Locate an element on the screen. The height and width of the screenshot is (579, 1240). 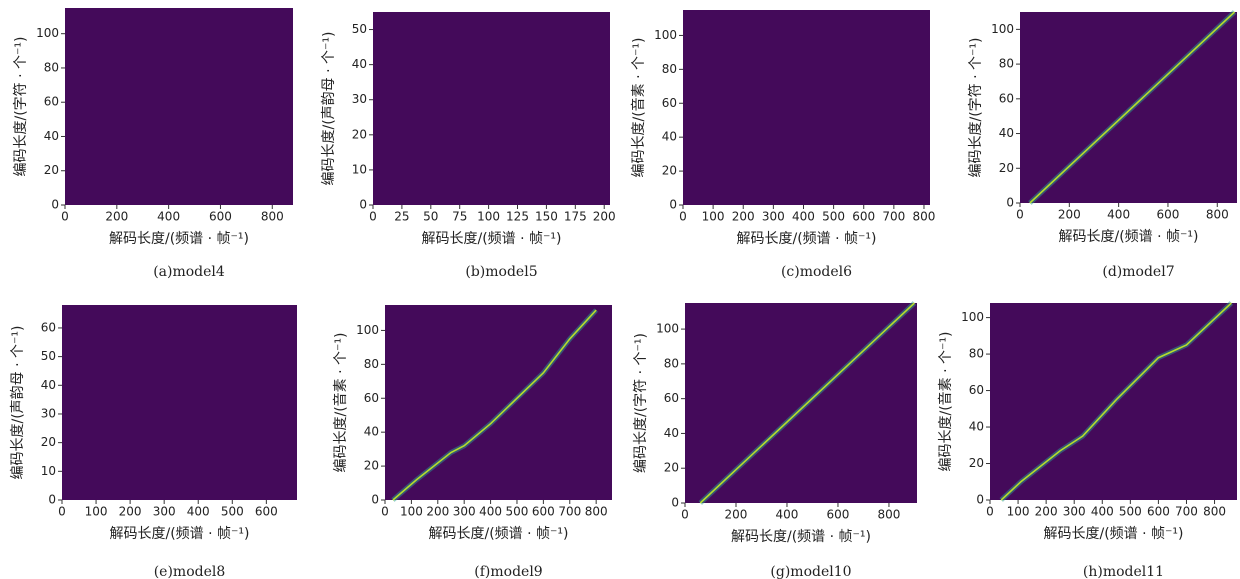
x-tick-label: 175 is located at coordinates (575, 217).